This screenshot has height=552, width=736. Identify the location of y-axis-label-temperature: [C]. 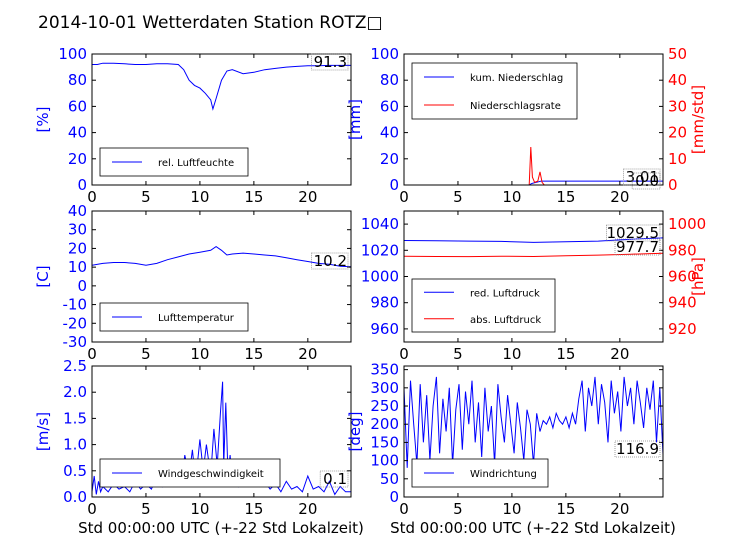
(43, 276).